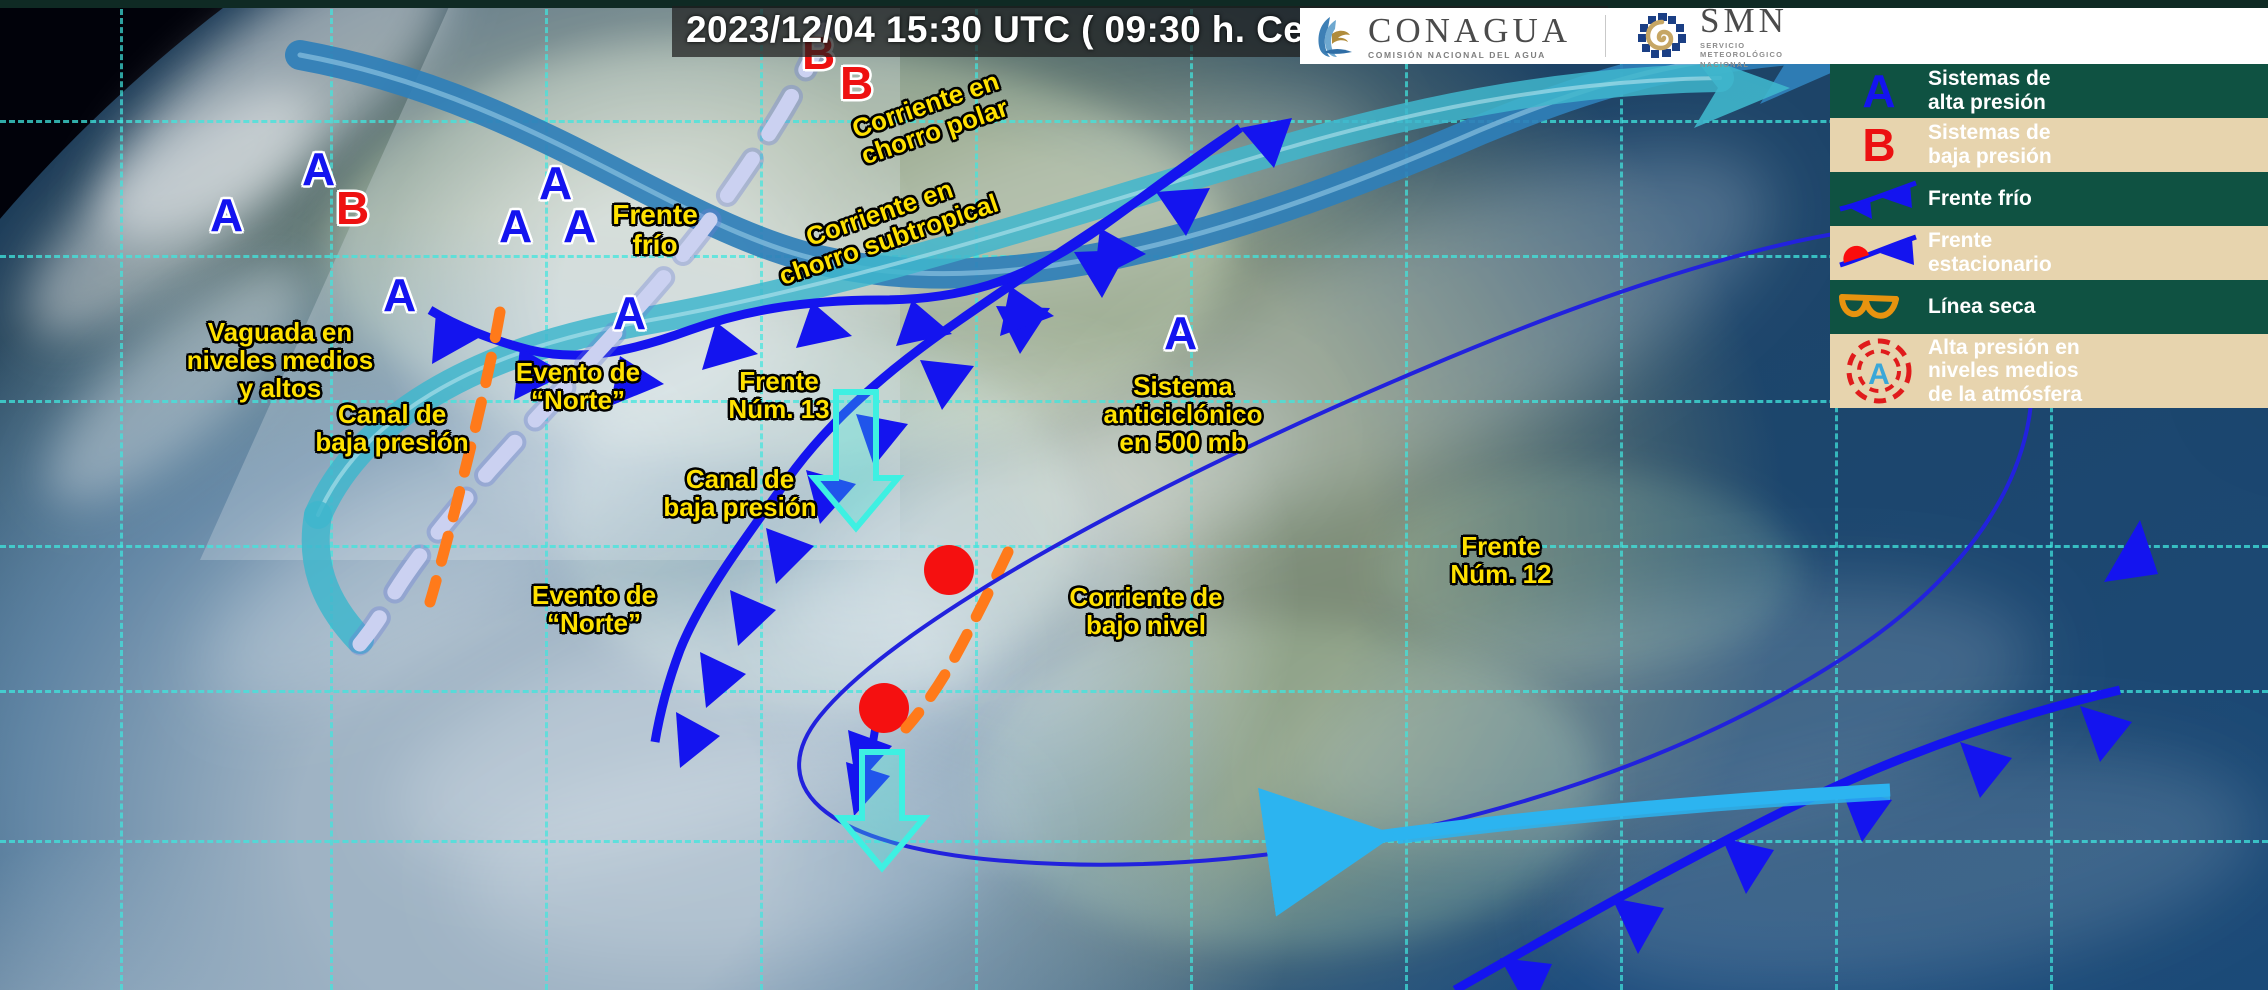 The height and width of the screenshot is (990, 2268). Describe the element at coordinates (1134, 4) in the screenshot. I see `top-strip` at that location.